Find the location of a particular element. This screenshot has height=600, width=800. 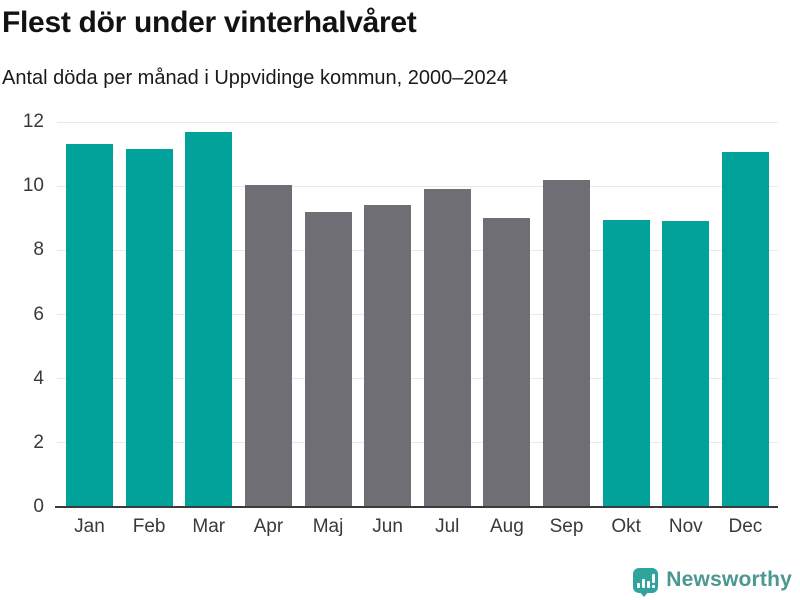

exclamation-glyph is located at coordinates (653, 580).